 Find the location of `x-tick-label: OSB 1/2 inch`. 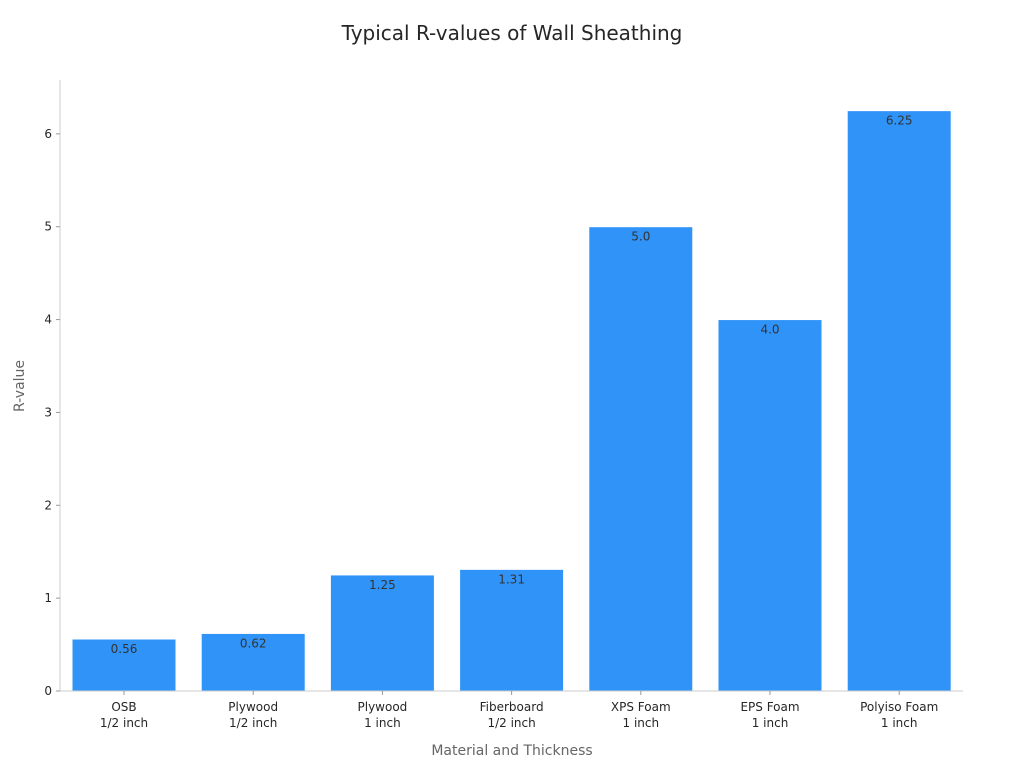

x-tick-label: OSB 1/2 inch is located at coordinates (124, 715).